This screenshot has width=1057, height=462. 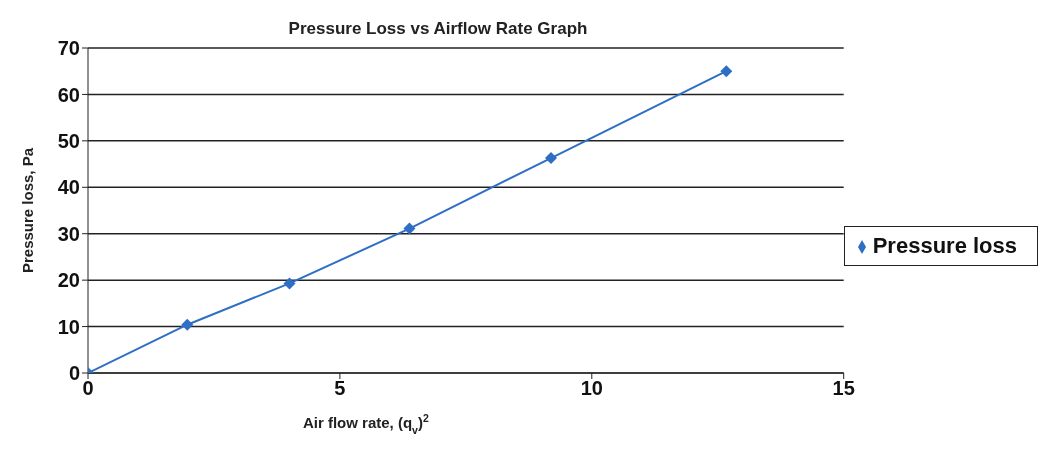 I want to click on x-tick-label: 5, so click(x=340, y=388).